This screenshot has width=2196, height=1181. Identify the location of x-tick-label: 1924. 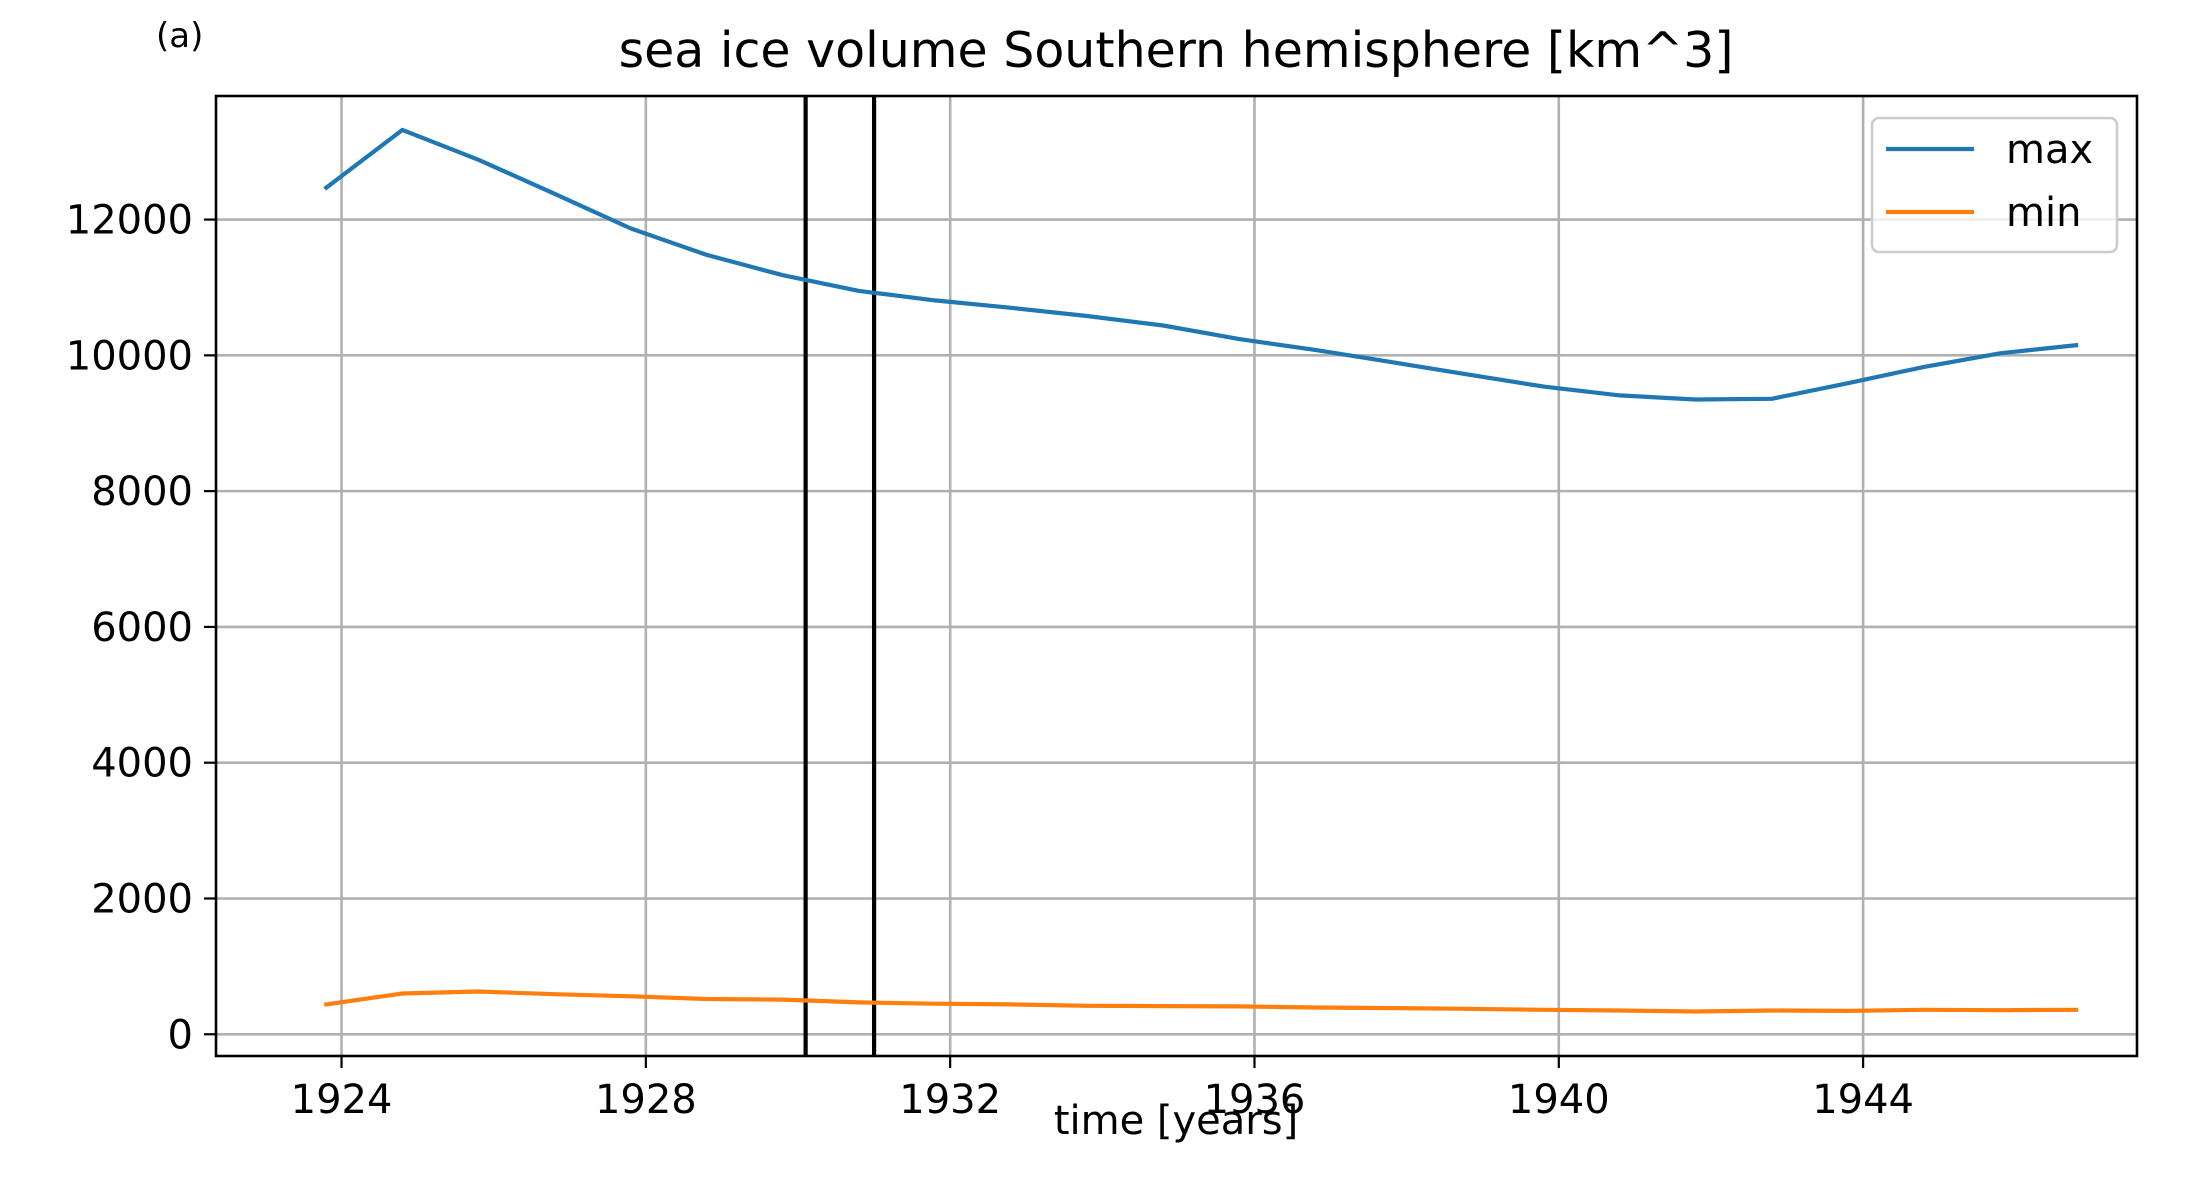
(342, 1100).